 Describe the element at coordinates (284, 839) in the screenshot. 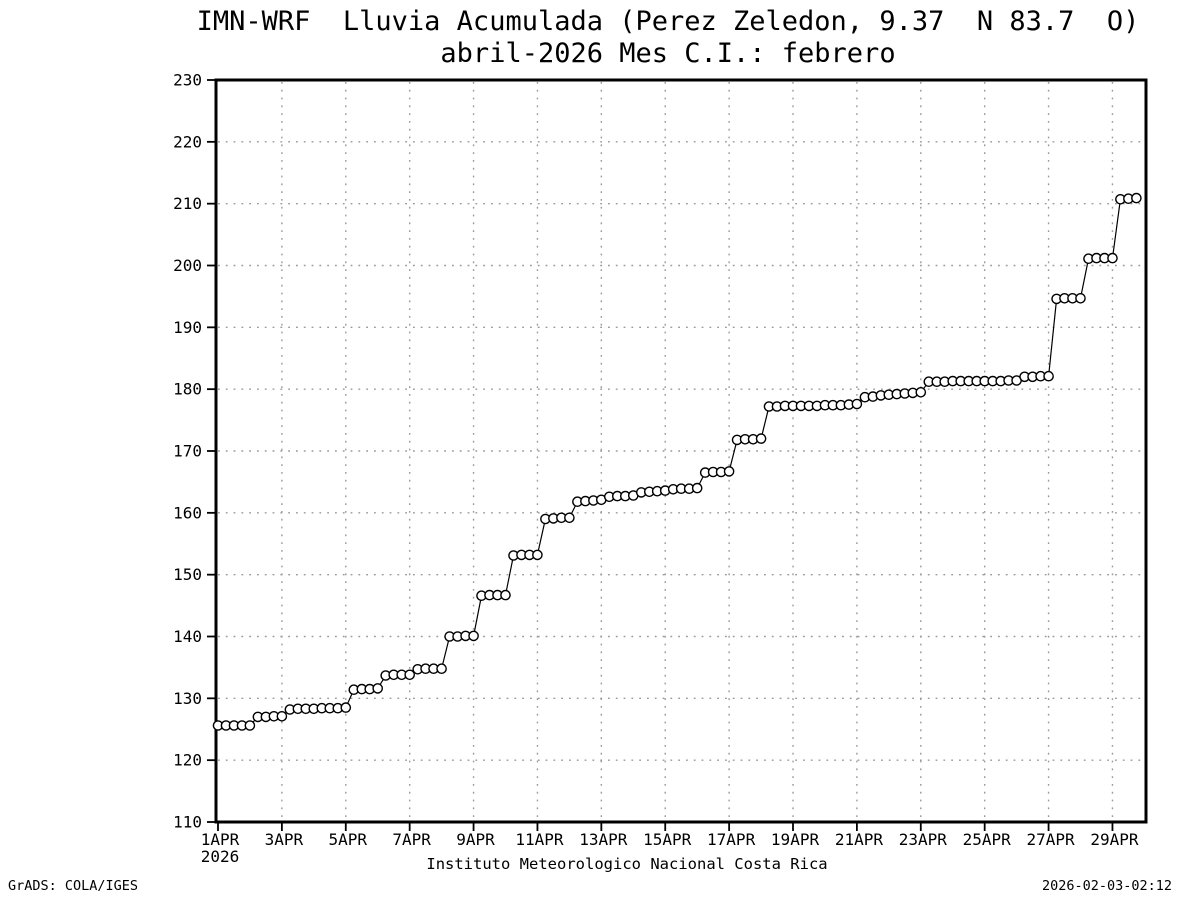

I see `x-tick-label: 3APR` at that location.